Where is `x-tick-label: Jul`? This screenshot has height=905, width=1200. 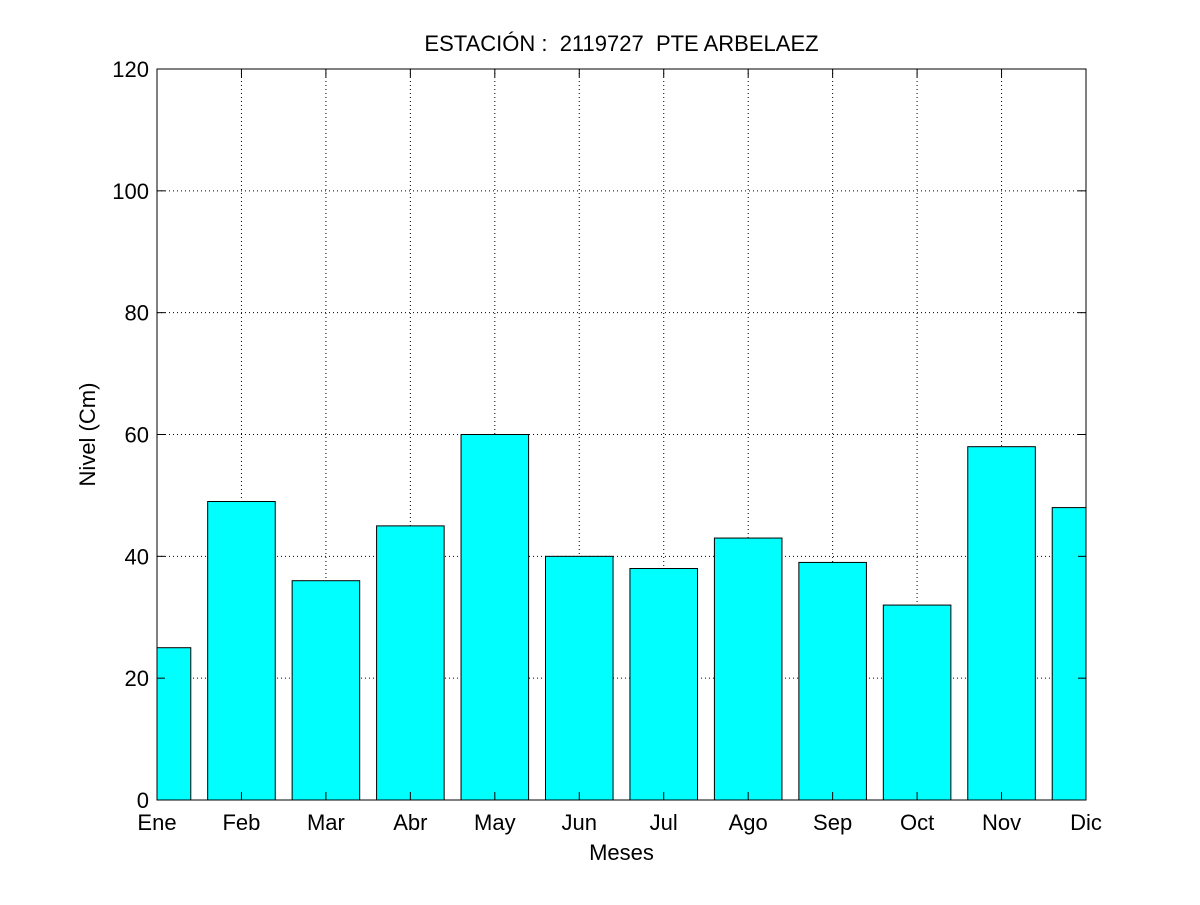 x-tick-label: Jul is located at coordinates (664, 822).